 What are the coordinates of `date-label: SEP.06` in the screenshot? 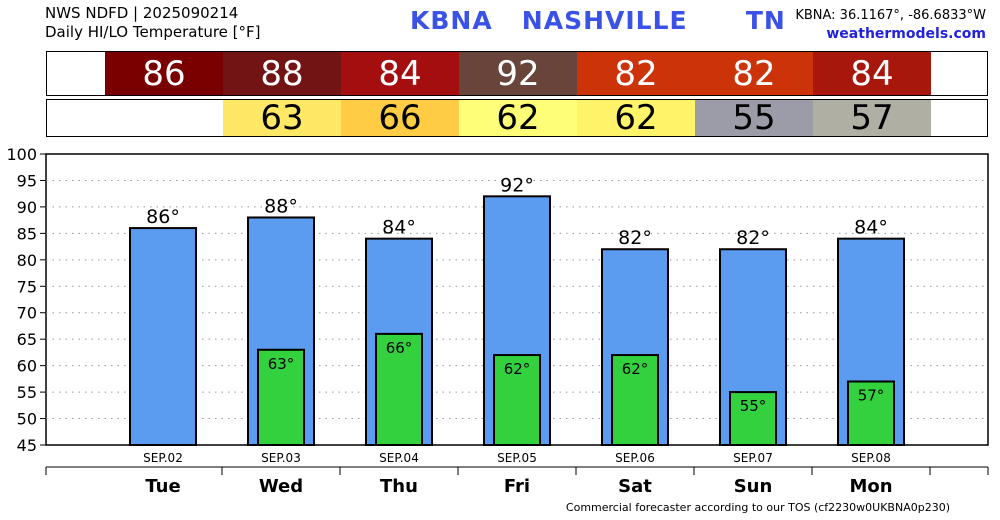 It's located at (635, 458).